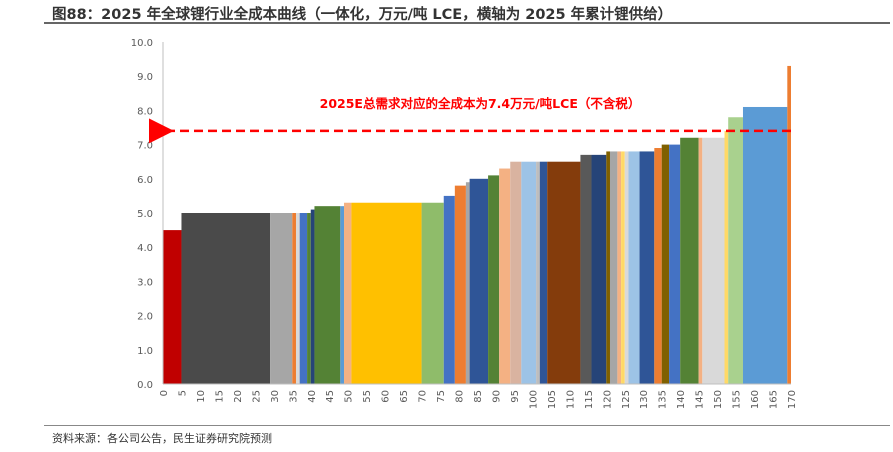  What do you see at coordinates (386, 396) in the screenshot?
I see `x-tick-label: 60` at bounding box center [386, 396].